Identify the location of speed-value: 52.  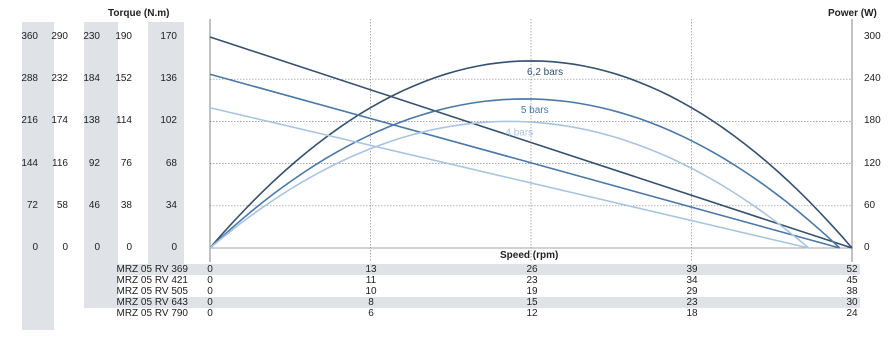
(851, 269).